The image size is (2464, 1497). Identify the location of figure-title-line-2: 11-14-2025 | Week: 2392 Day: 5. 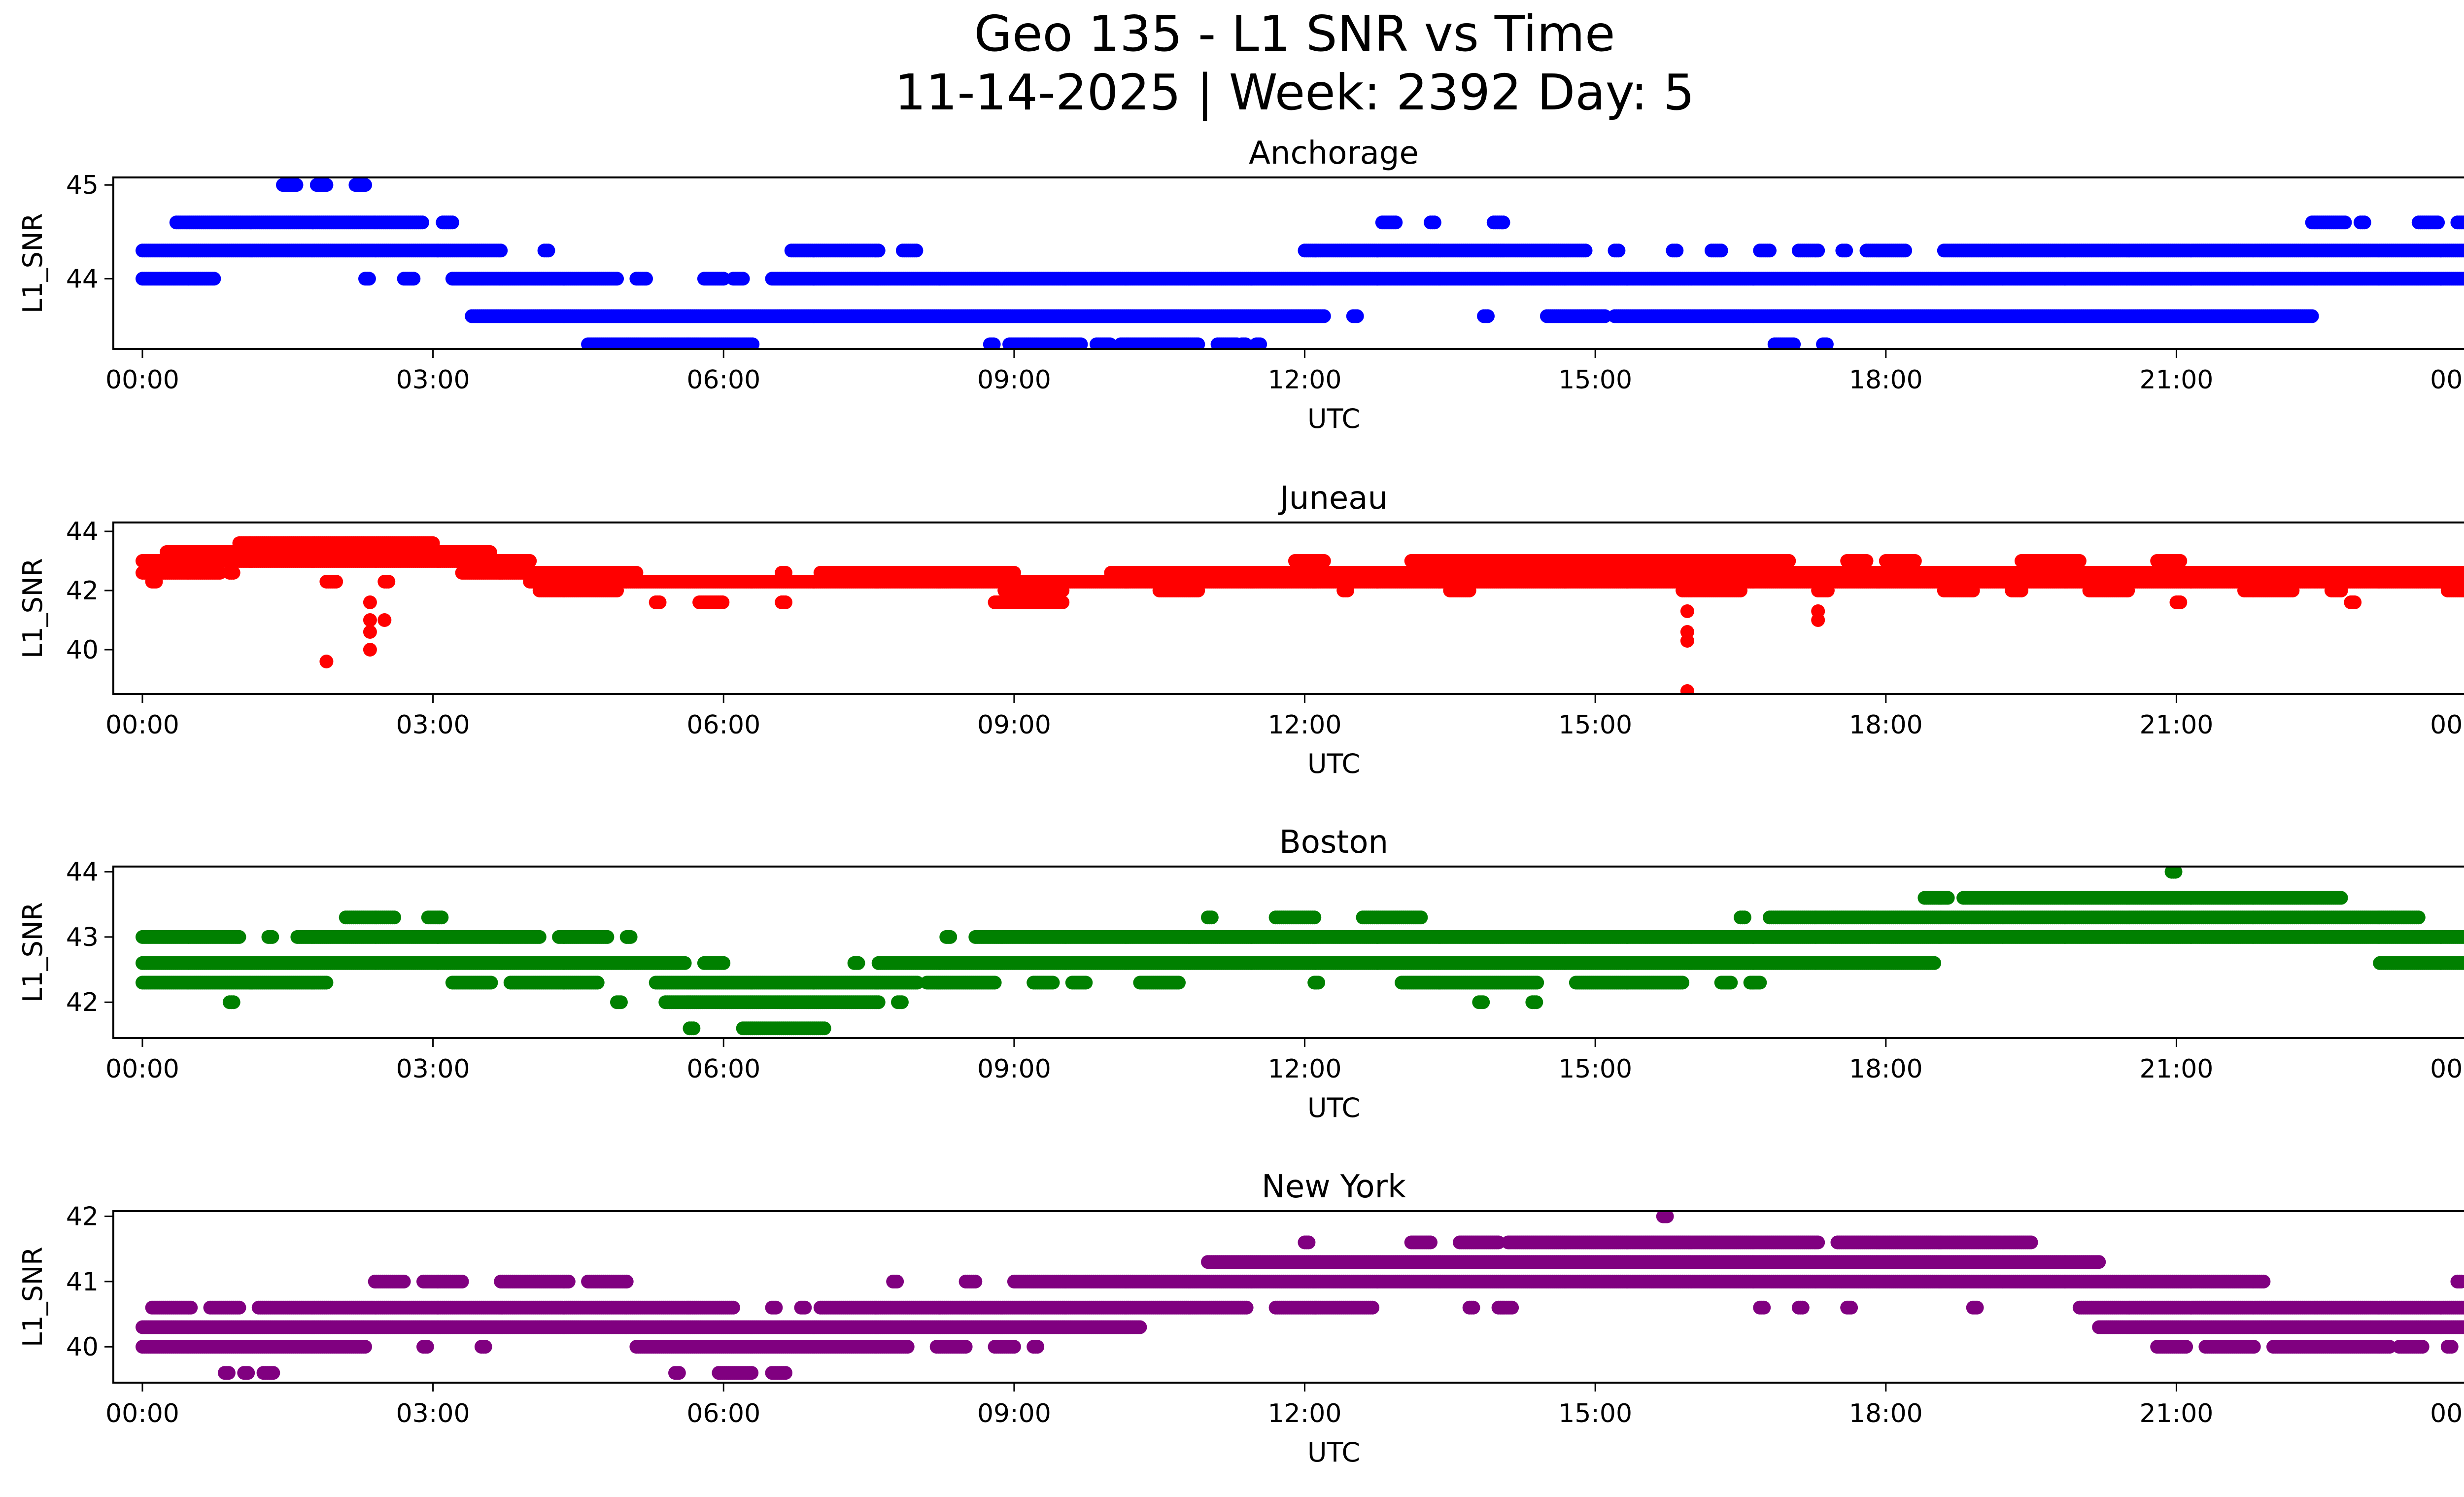
(1294, 92).